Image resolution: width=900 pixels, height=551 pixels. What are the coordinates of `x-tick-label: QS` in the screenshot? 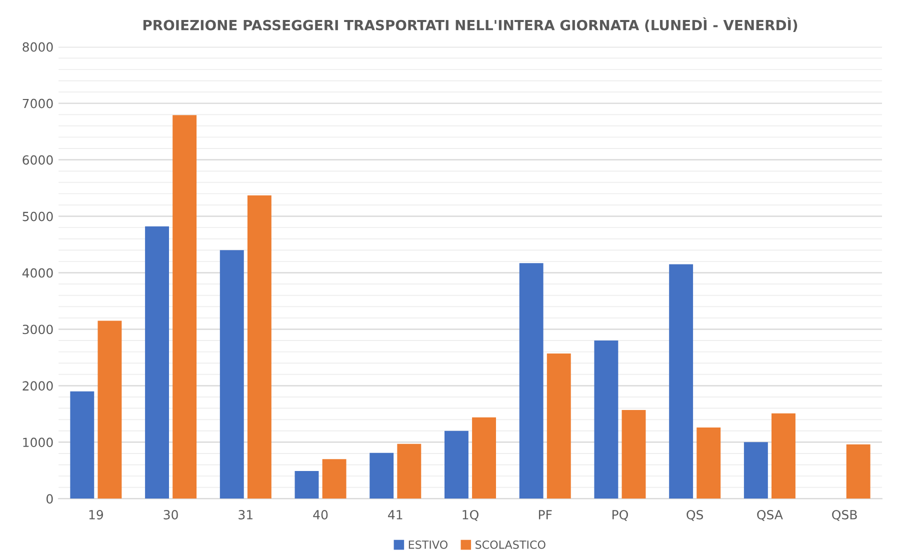 It's located at (695, 515).